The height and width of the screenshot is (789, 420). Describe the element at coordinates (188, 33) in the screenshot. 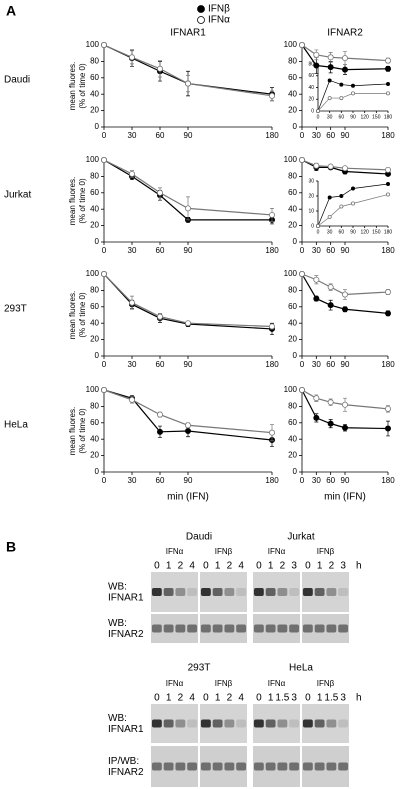

I see `column-title: IFNAR1` at that location.